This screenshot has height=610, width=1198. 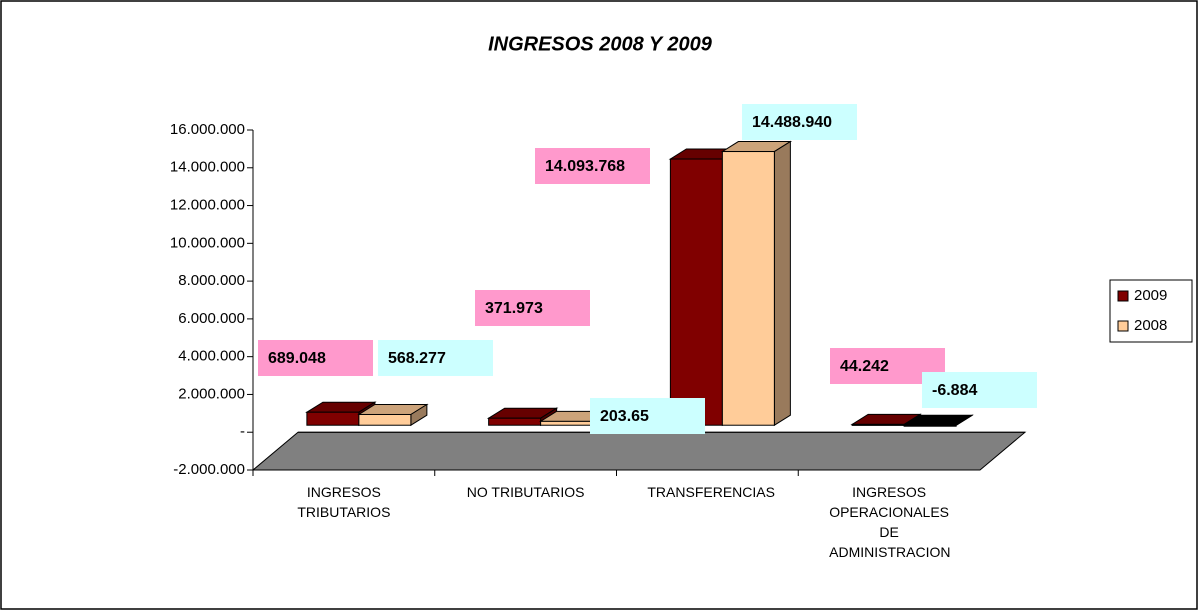 I want to click on data-label: 689.048, so click(x=297, y=358).